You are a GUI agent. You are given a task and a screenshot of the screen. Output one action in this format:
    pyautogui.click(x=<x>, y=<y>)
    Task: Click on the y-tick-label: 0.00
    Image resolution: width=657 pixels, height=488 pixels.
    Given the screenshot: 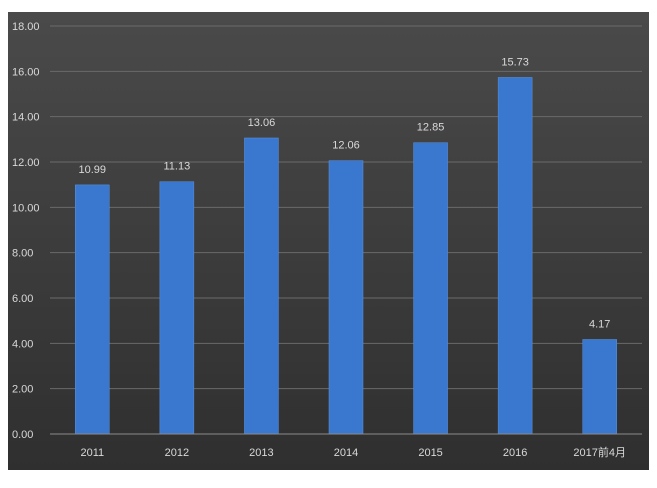 What is the action you would take?
    pyautogui.click(x=22, y=435)
    